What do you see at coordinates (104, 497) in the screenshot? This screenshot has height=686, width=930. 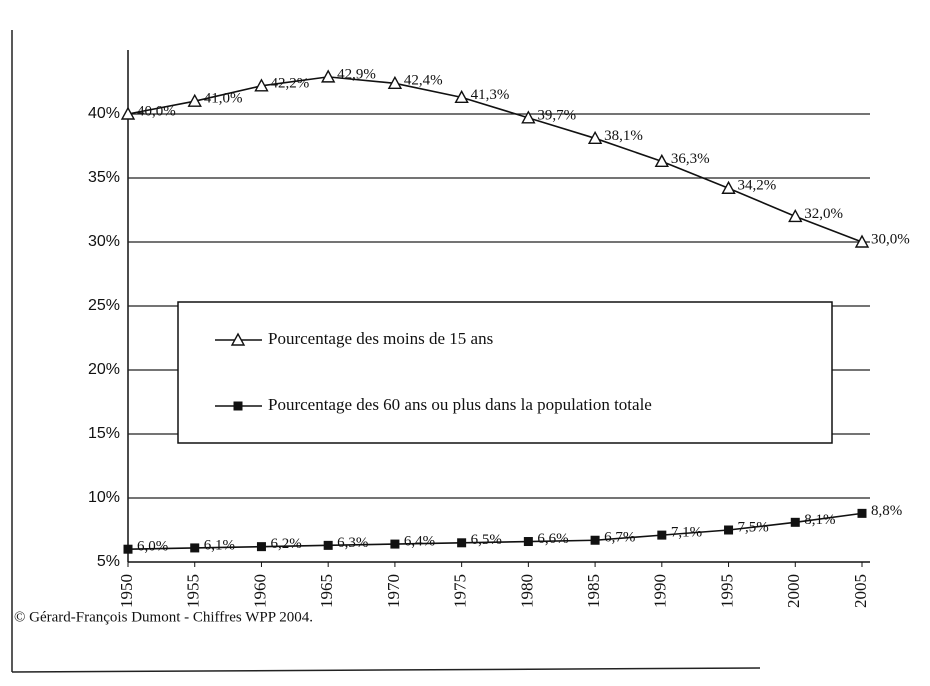 I see `y-tick-label: 10%` at bounding box center [104, 497].